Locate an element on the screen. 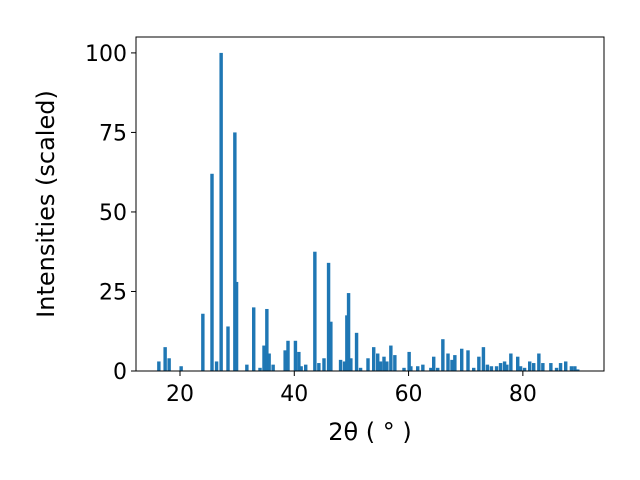  y-tick-label: 100 is located at coordinates (106, 54).